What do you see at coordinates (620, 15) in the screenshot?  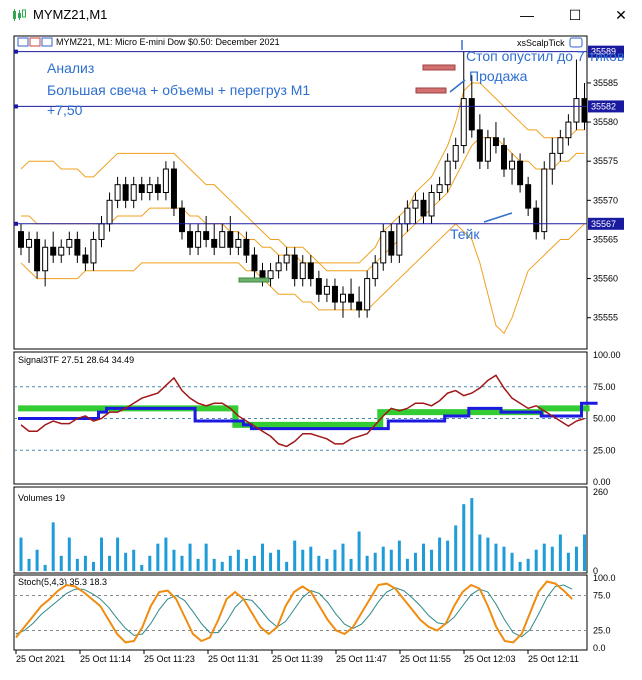 I see `close-button: ✕` at bounding box center [620, 15].